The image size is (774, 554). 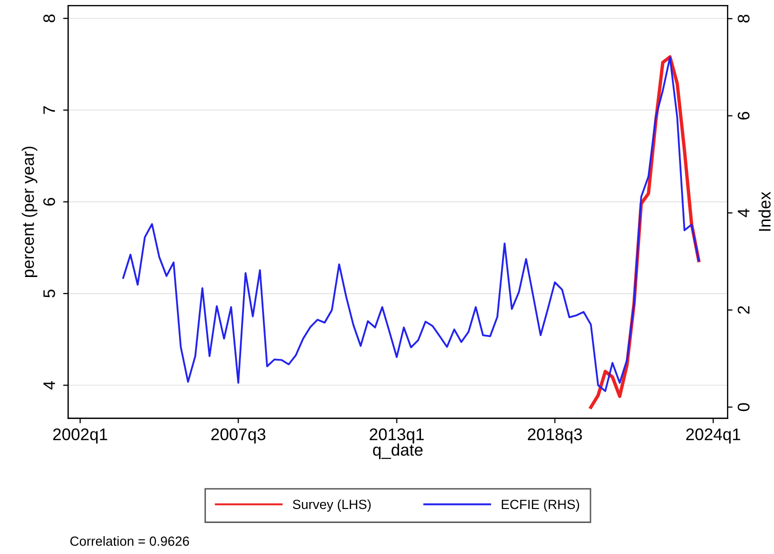 I want to click on x-tick-label: 2007q3, so click(x=238, y=436).